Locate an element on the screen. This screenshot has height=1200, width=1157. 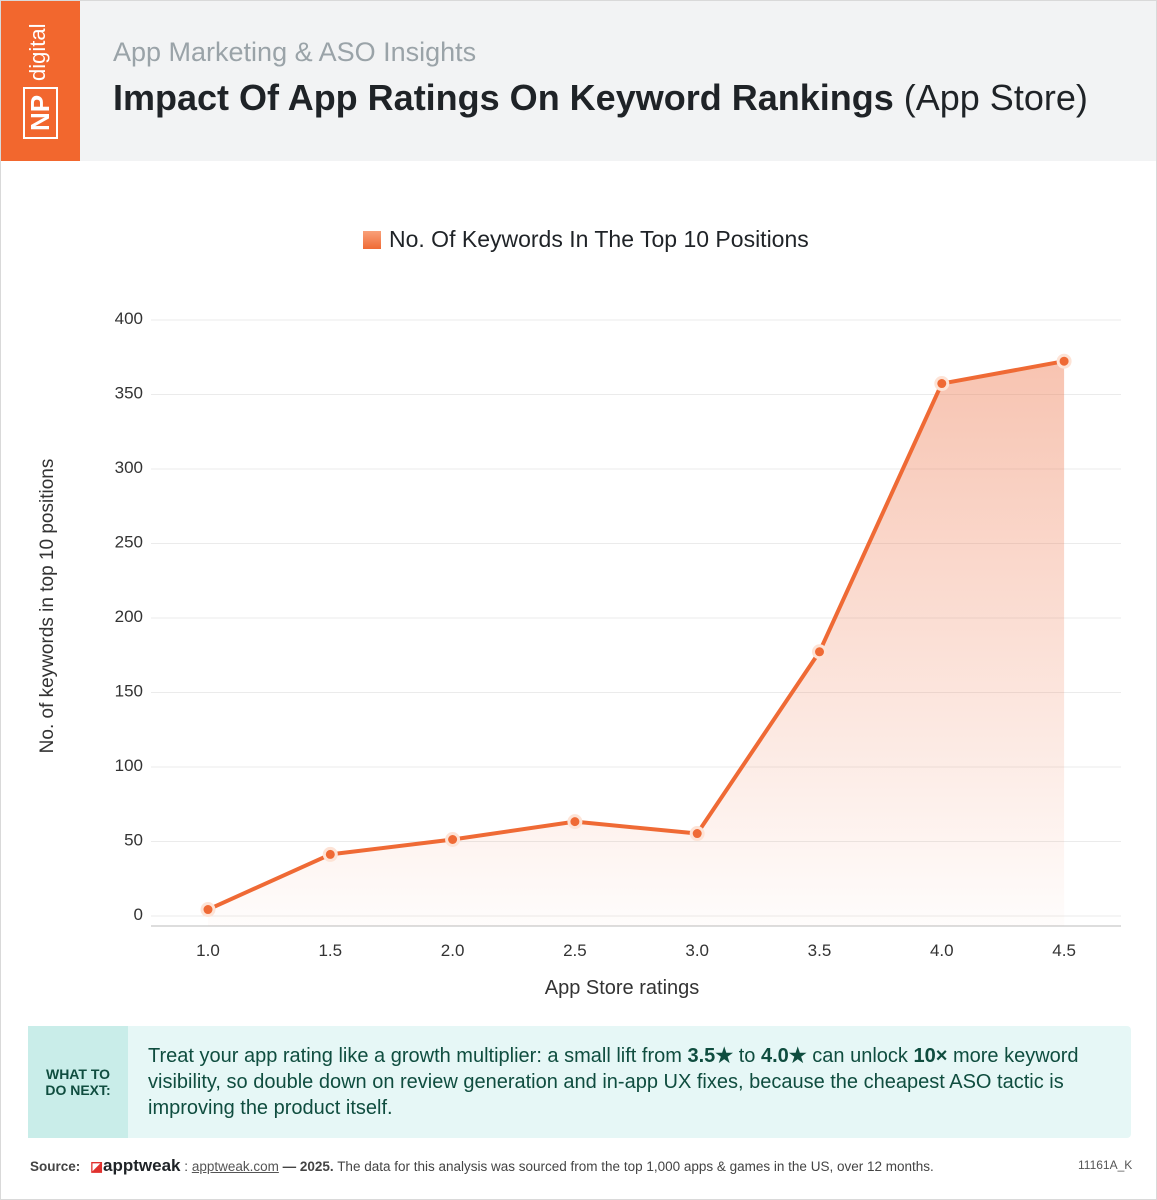
y-tick-label: 0 is located at coordinates (138, 914).